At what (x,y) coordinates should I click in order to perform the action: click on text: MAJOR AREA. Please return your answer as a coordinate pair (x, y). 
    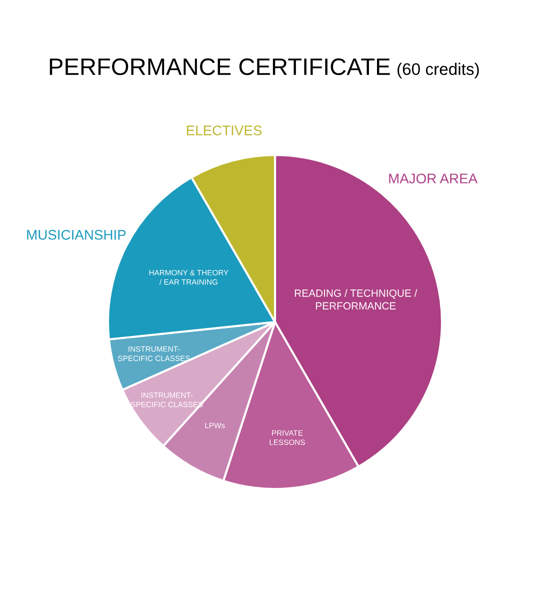
    Looking at the image, I should click on (433, 179).